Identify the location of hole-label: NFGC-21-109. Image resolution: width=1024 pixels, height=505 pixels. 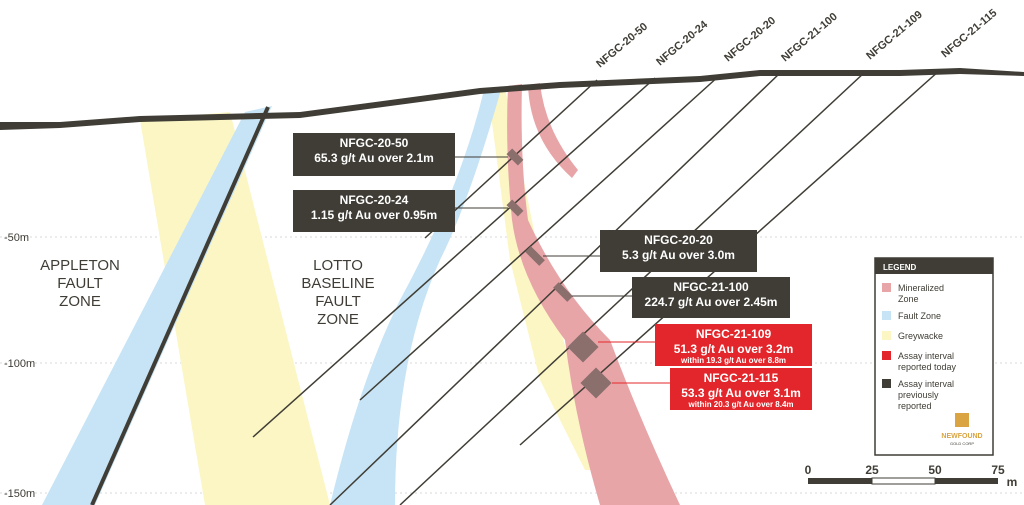
(894, 36).